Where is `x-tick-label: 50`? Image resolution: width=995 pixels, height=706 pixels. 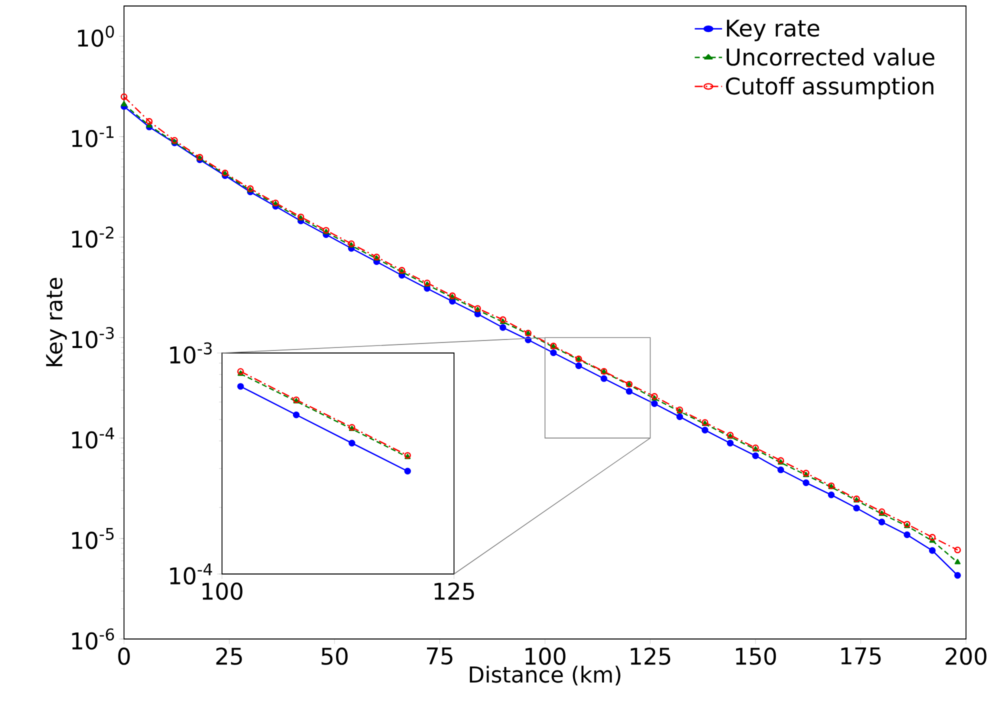
x-tick-label: 50 is located at coordinates (335, 656).